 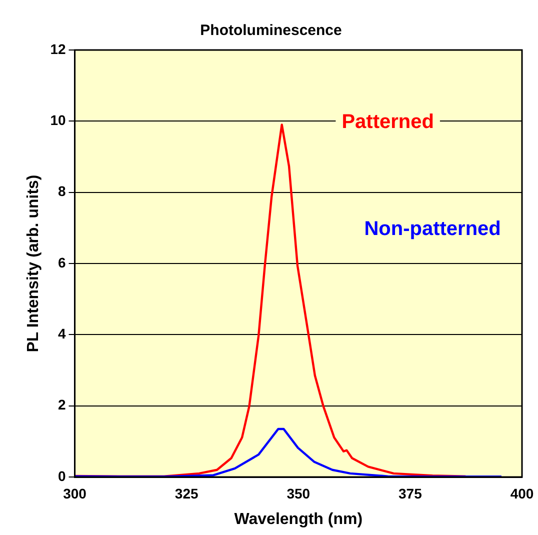 I want to click on y-axis-title: PL Intensity (arb. units), so click(x=33, y=263).